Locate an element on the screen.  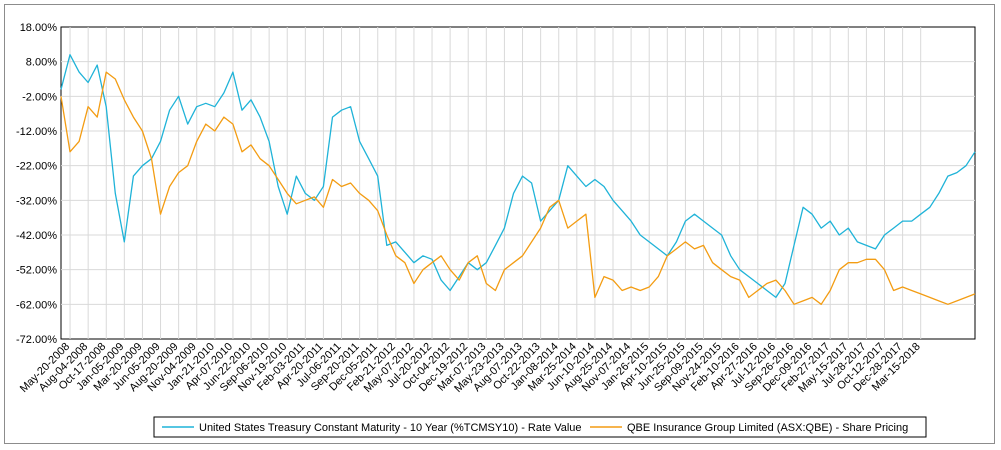
y-tick-label: 8.00% is located at coordinates (41, 63).